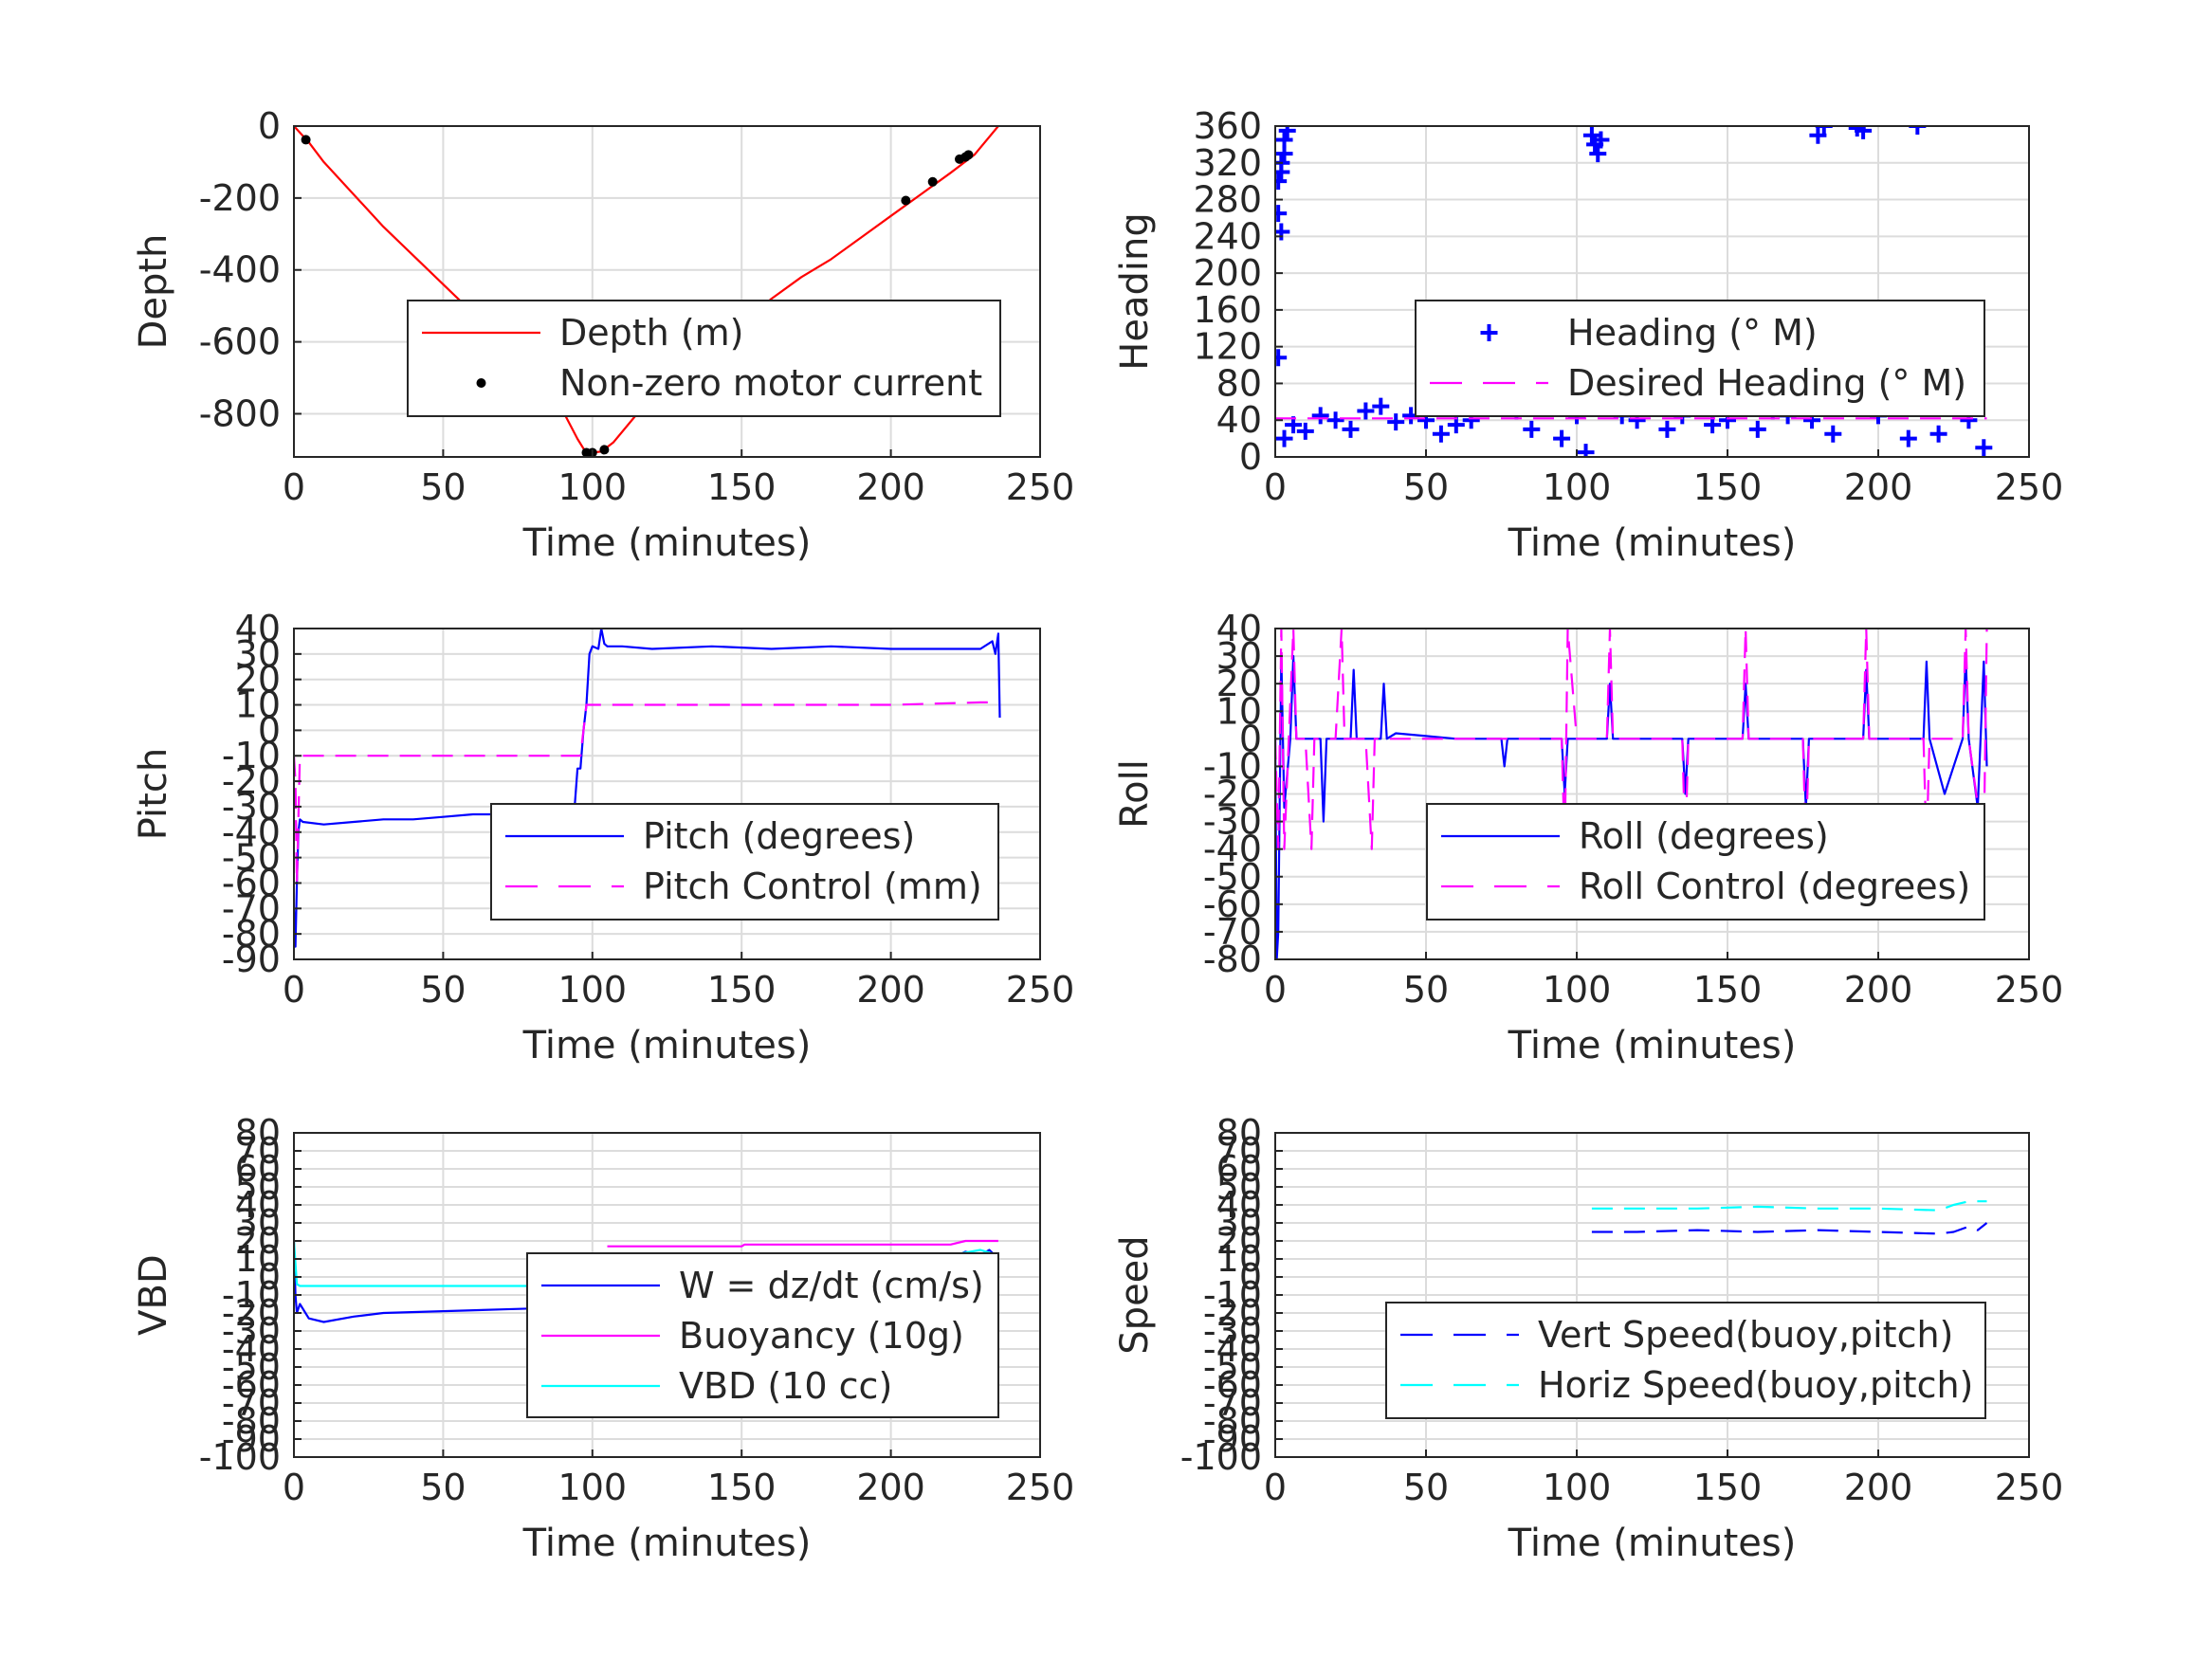  What do you see at coordinates (1705, 862) in the screenshot?
I see `legend-roll: Roll (degrees) Roll Control (degrees)` at bounding box center [1705, 862].